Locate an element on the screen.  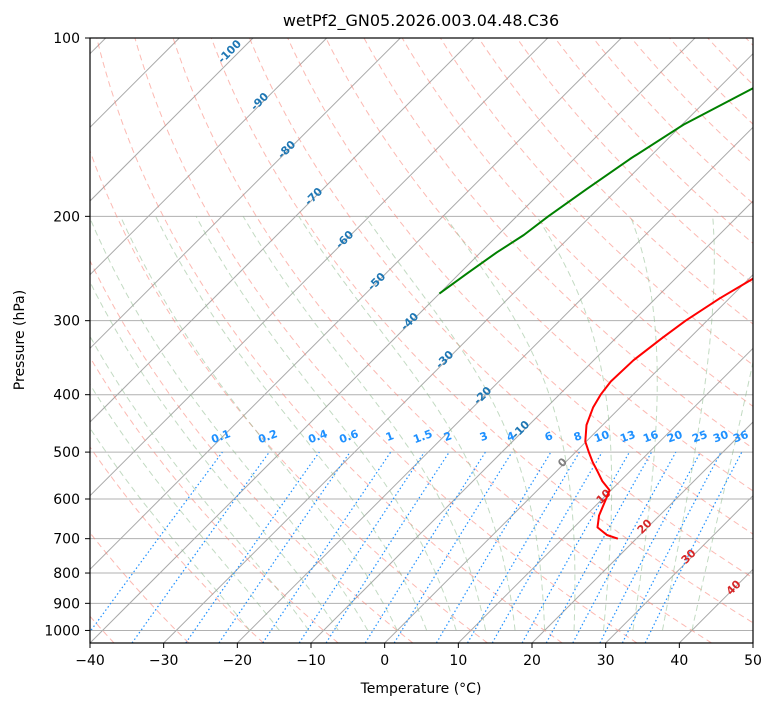
mixing-ratio-label: 0.6 is located at coordinates (348, 436).